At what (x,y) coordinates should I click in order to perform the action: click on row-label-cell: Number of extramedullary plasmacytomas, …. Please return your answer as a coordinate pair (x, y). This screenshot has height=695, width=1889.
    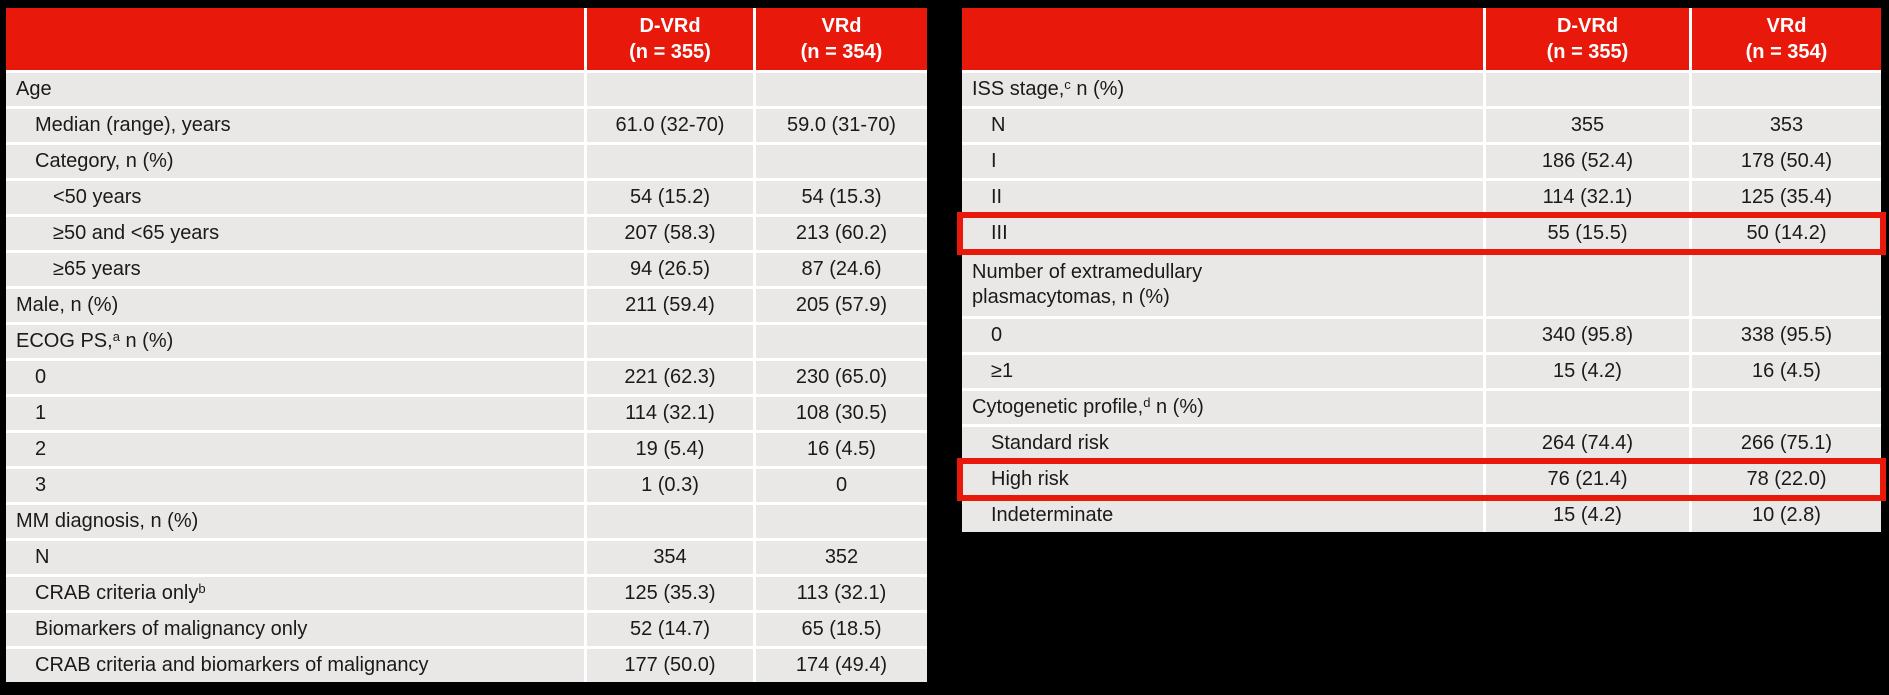
    Looking at the image, I should click on (1222, 284).